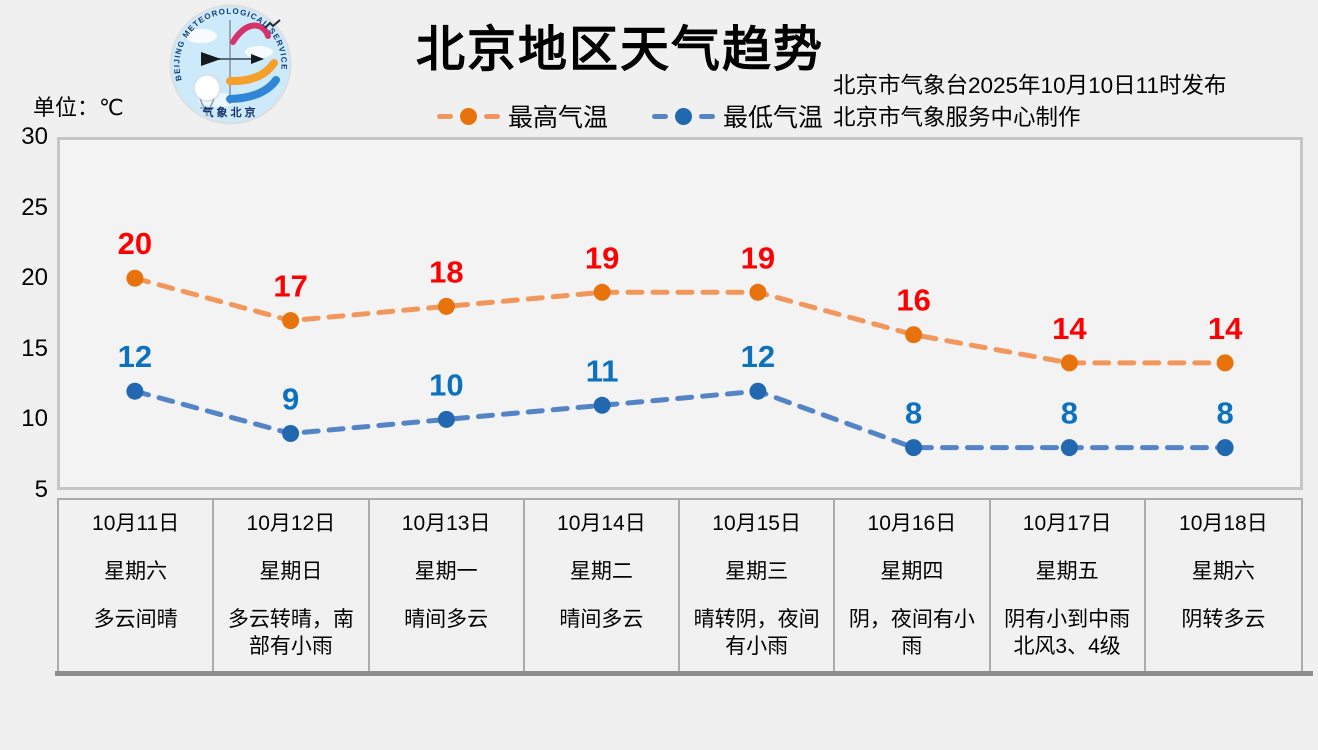  What do you see at coordinates (756, 523) in the screenshot?
I see `date-label: 10月15日` at bounding box center [756, 523].